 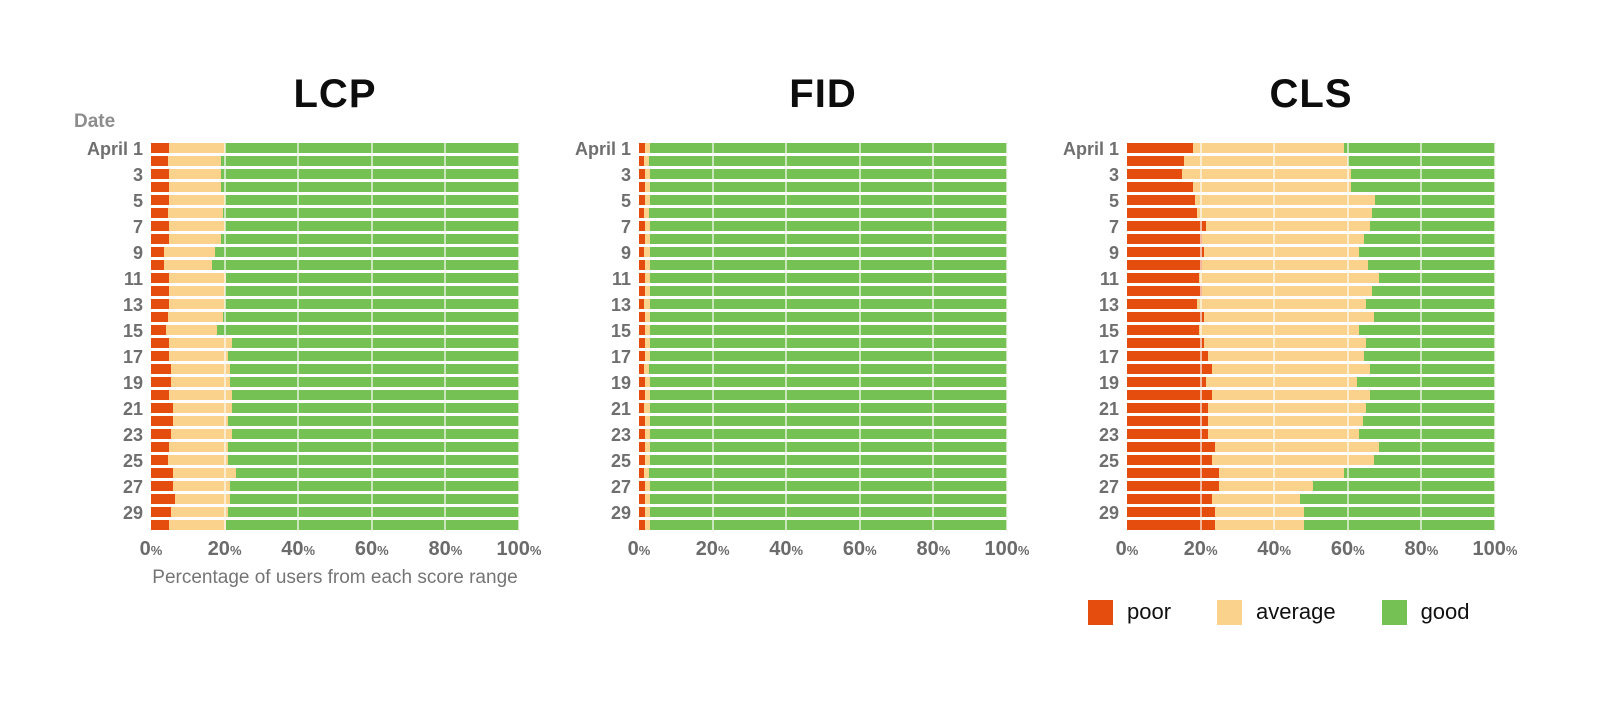 I want to click on y-tick-label: 9, so click(x=1113, y=253).